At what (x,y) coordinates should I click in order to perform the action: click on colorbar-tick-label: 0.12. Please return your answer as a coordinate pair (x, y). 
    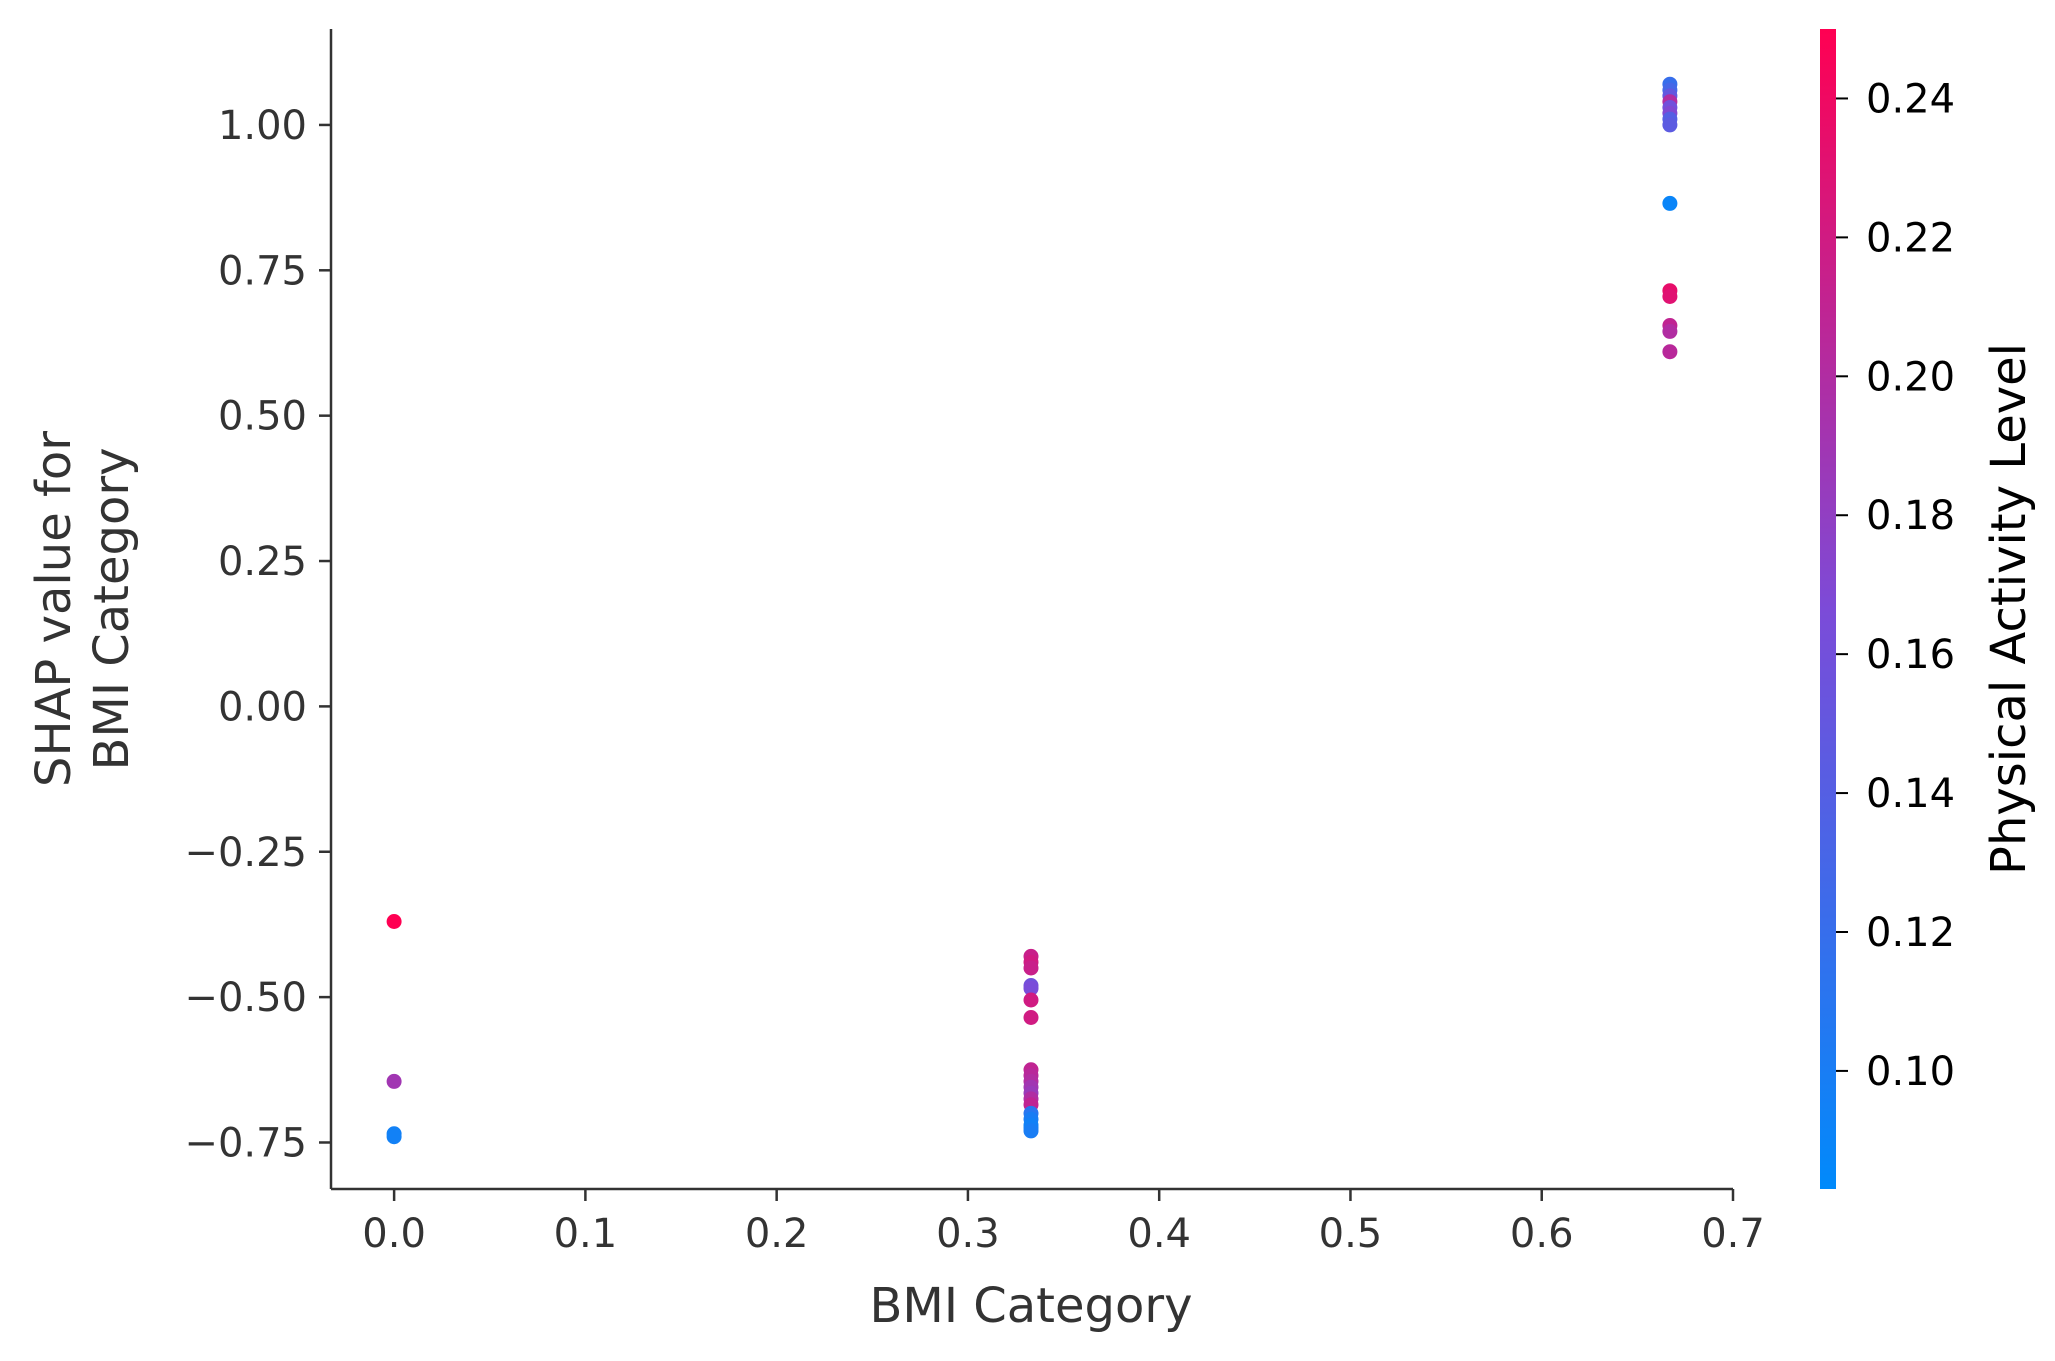
    Looking at the image, I should click on (1910, 933).